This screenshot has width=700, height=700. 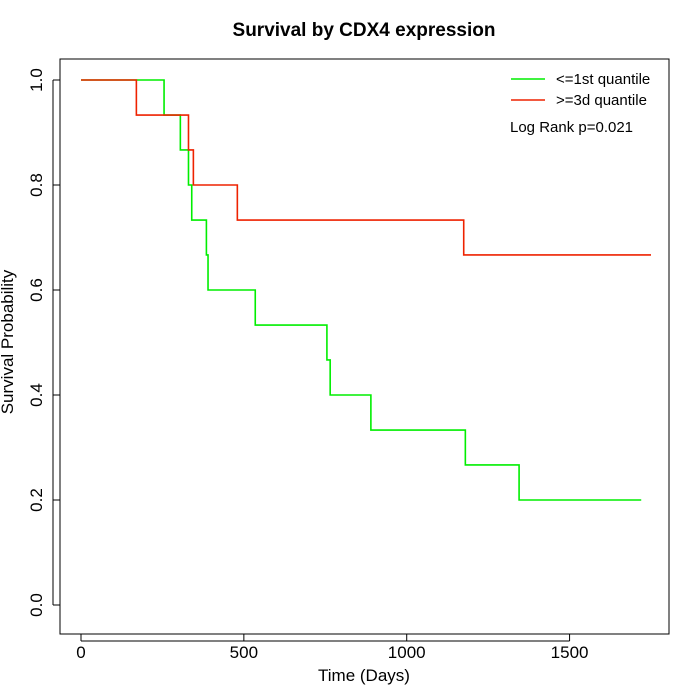 I want to click on x-axis: 0 500 1000 1500, so click(x=332, y=648).